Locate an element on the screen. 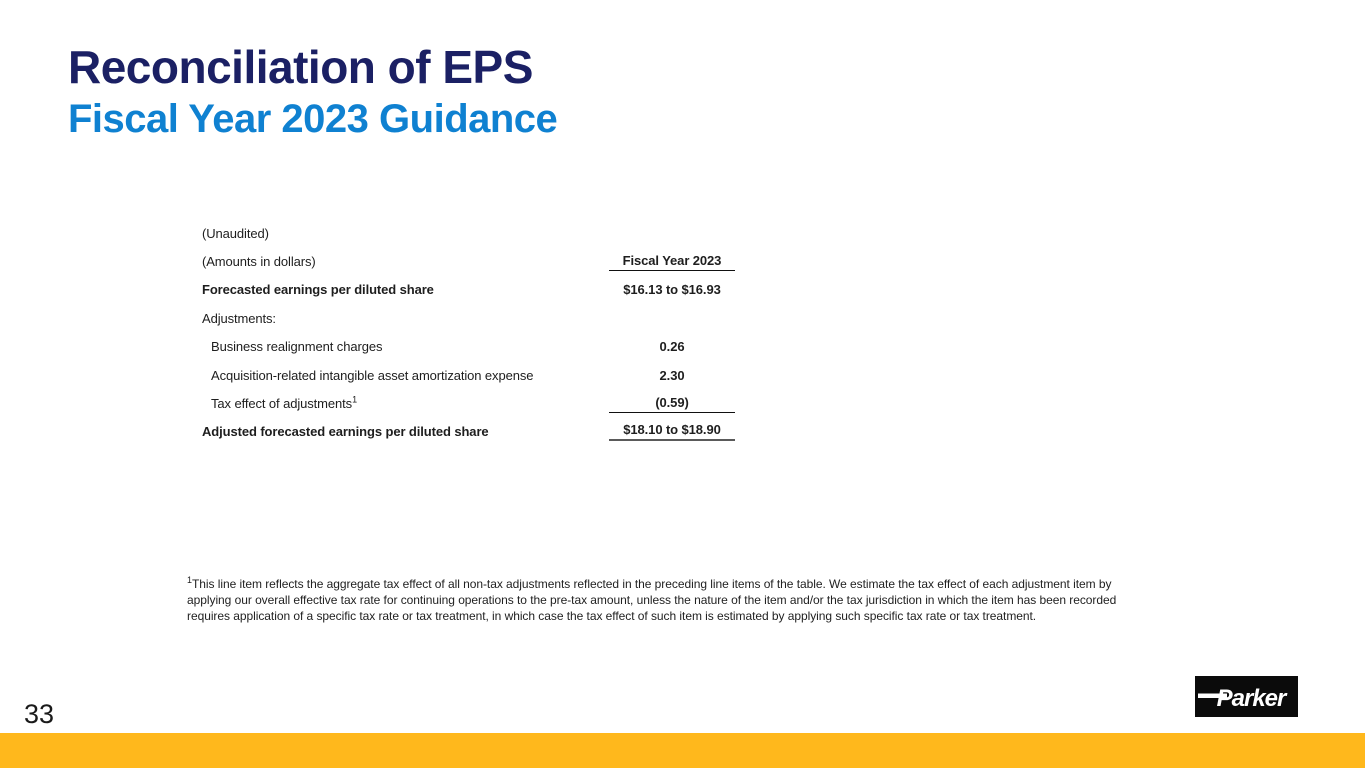 Image resolution: width=1365 pixels, height=768 pixels. footer-accent-bar is located at coordinates (682, 750).